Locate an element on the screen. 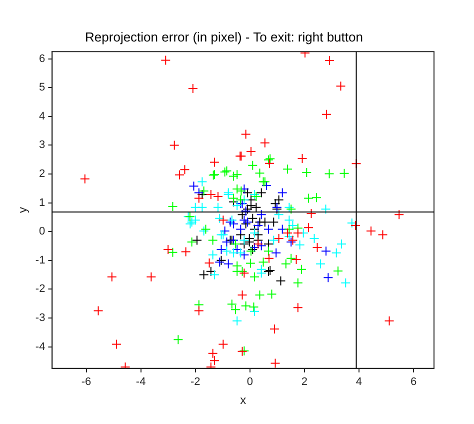 The width and height of the screenshot is (474, 424). y-tick-label: -3 is located at coordinates (40, 318).